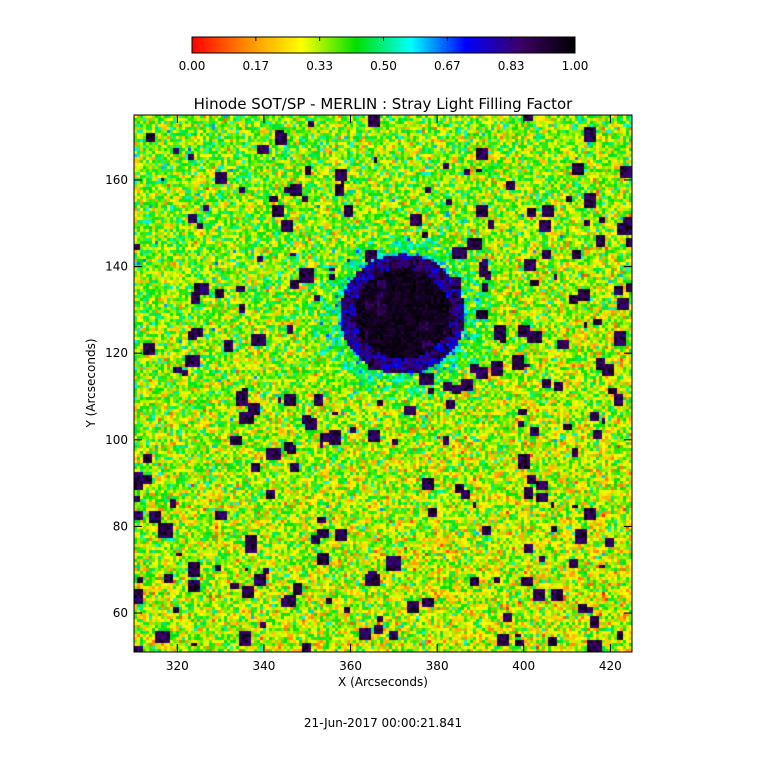 Image resolution: width=766 pixels, height=768 pixels. What do you see at coordinates (610, 666) in the screenshot?
I see `x-tick-label: 420` at bounding box center [610, 666].